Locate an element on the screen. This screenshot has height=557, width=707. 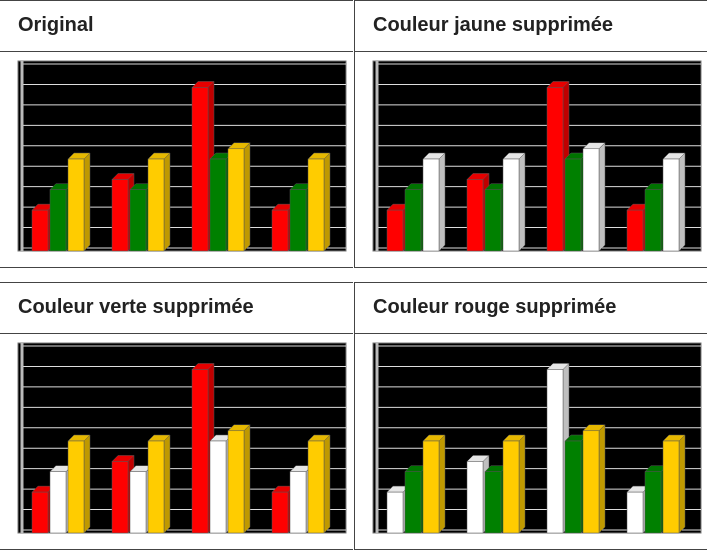
panel-title: Original is located at coordinates (56, 25).